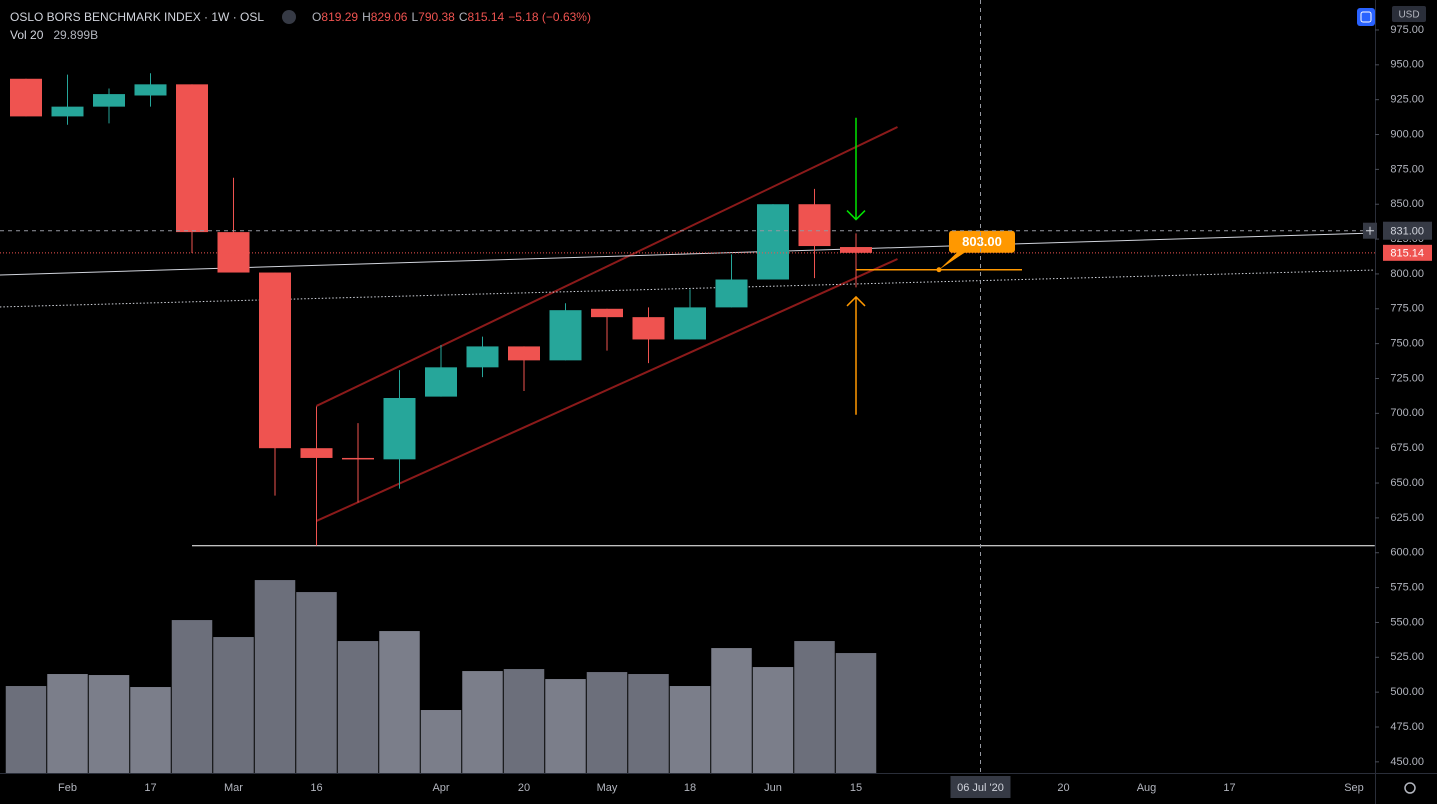 The image size is (1437, 804). Describe the element at coordinates (1370, 230) in the screenshot. I see `plus-icon` at that location.